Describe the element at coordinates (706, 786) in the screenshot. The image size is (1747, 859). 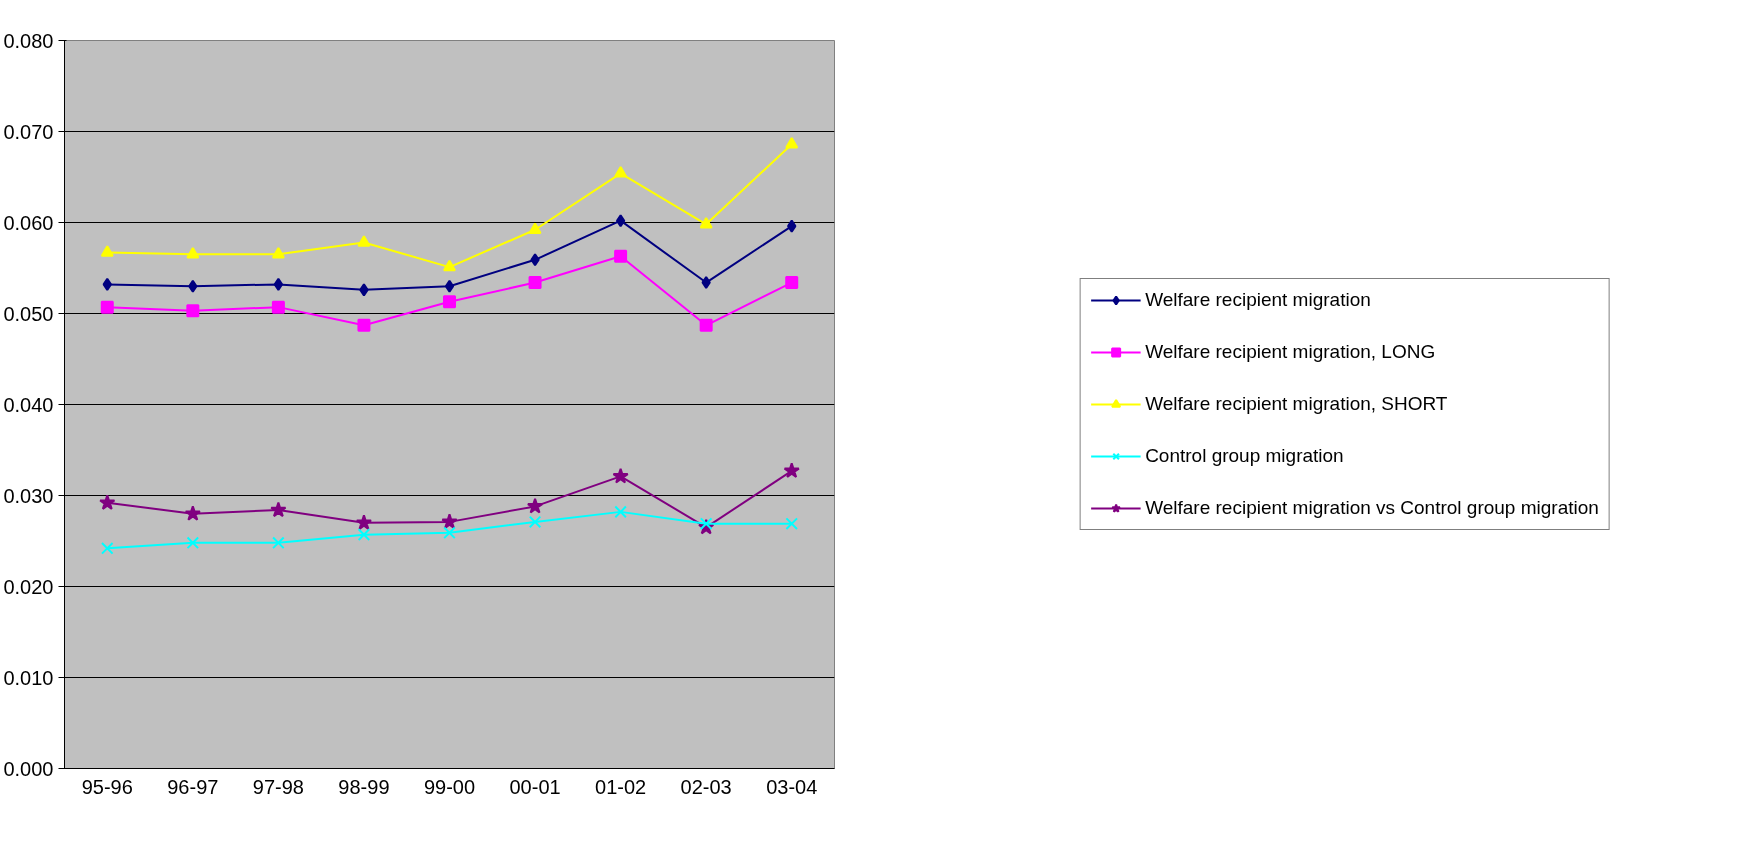
I see `x-tick-label: 02-03` at that location.